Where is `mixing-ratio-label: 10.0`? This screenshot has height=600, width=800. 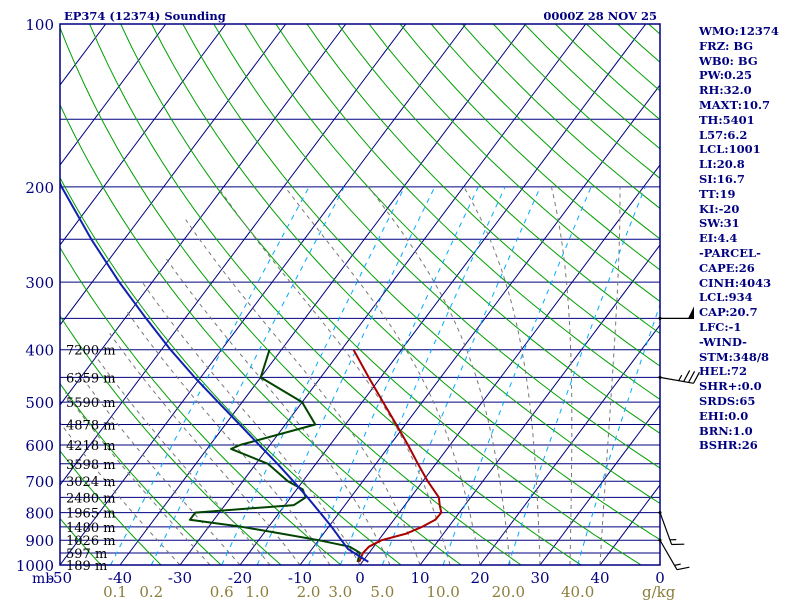
mixing-ratio-label: 10.0 is located at coordinates (442, 591).